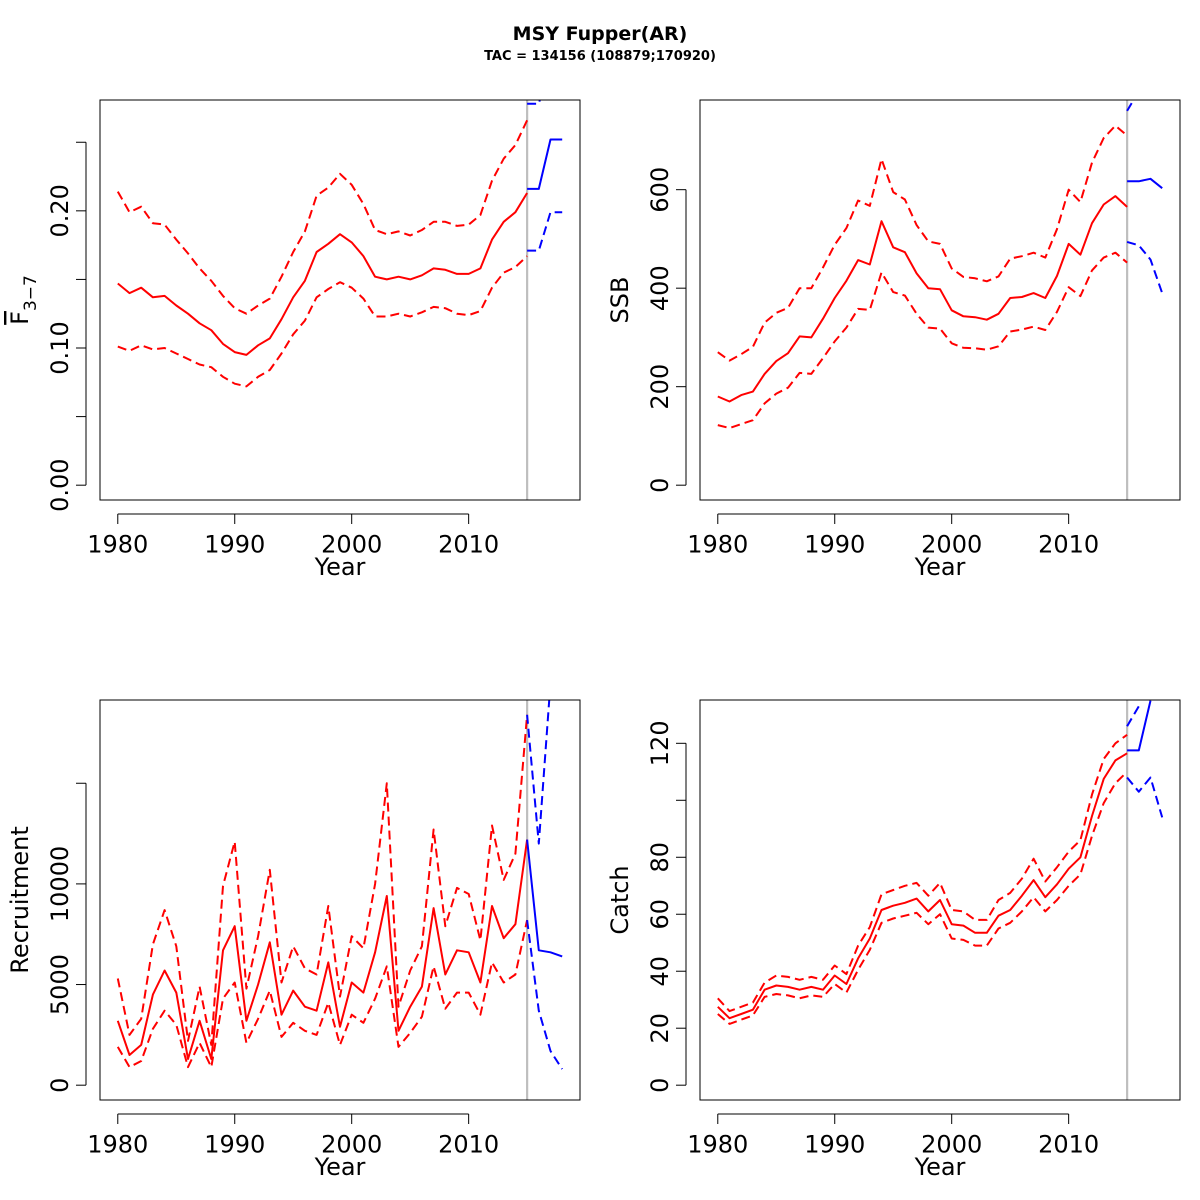 The width and height of the screenshot is (1200, 1200). I want to click on y-axis-title-main: Catch, so click(620, 899).